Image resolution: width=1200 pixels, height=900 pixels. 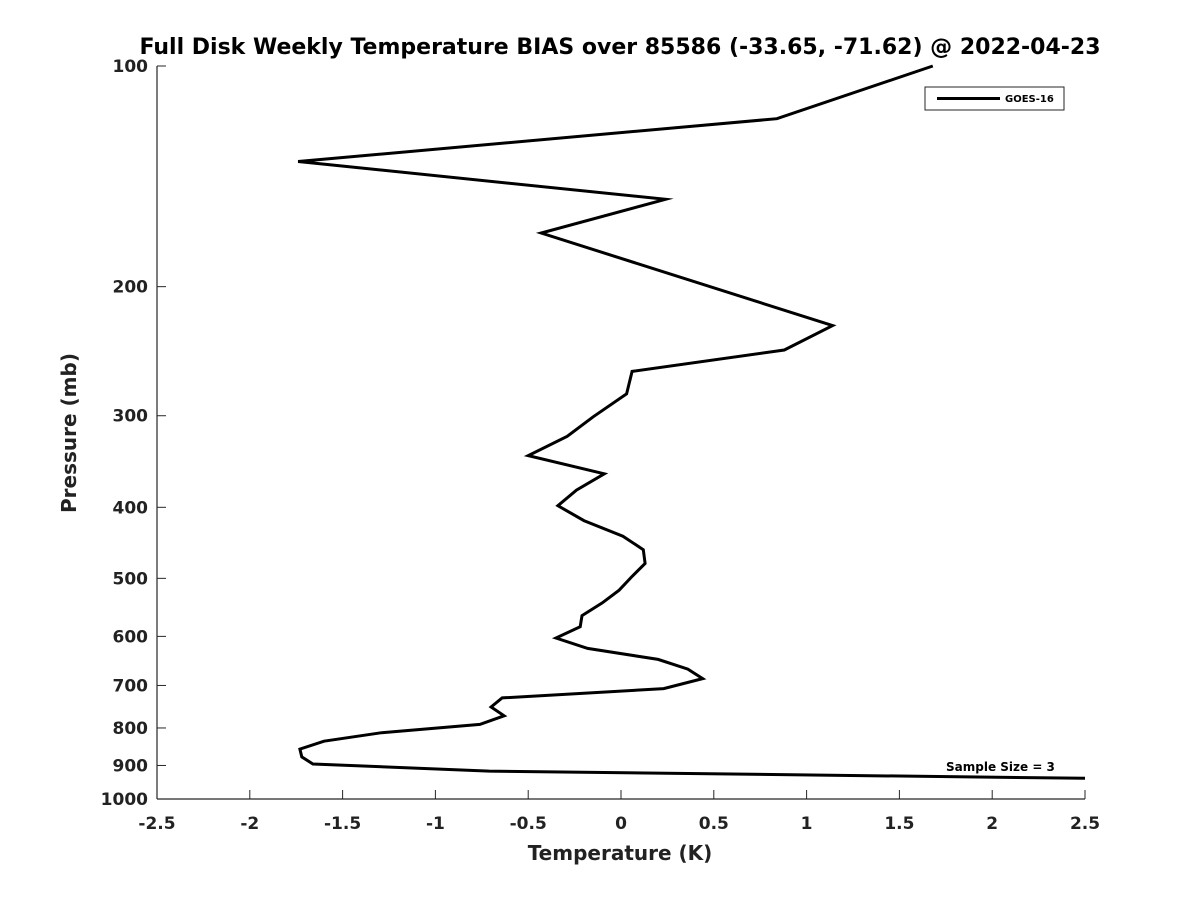 I want to click on x-tick-label: -0.5, so click(x=528, y=824).